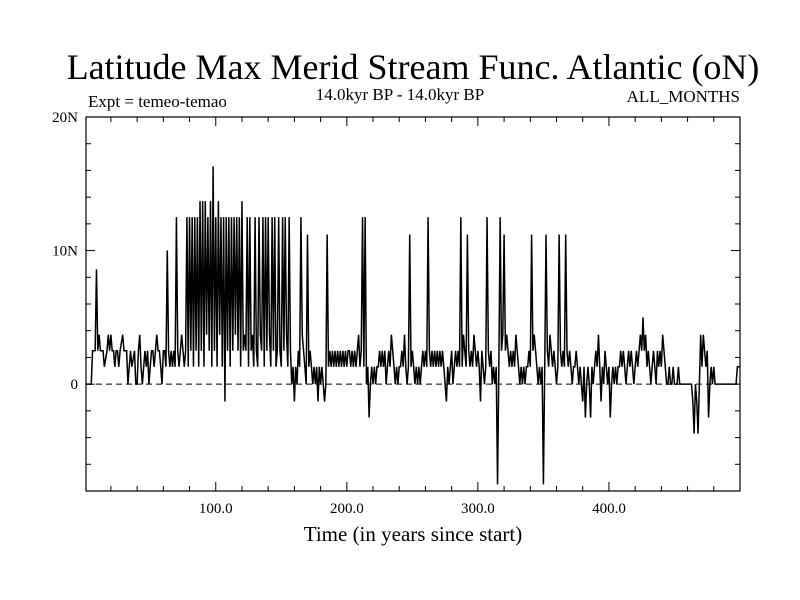 The height and width of the screenshot is (600, 800). Describe the element at coordinates (75, 385) in the screenshot. I see `y-tick-label: 0` at that location.